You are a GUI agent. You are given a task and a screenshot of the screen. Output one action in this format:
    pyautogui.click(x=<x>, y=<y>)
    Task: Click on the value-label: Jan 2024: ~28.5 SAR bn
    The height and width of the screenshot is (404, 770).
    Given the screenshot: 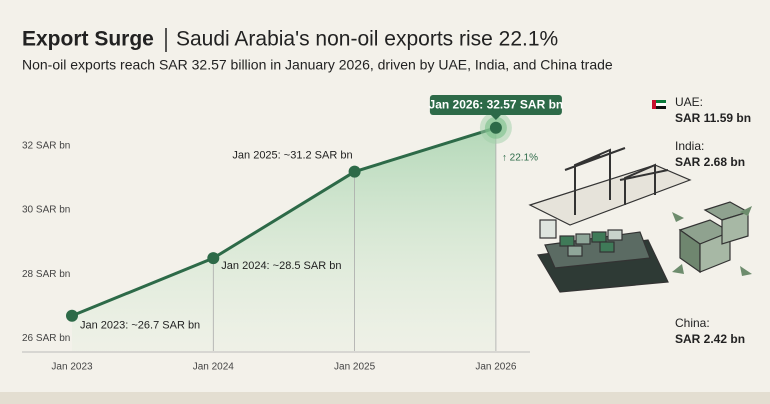 What is the action you would take?
    pyautogui.click(x=281, y=266)
    